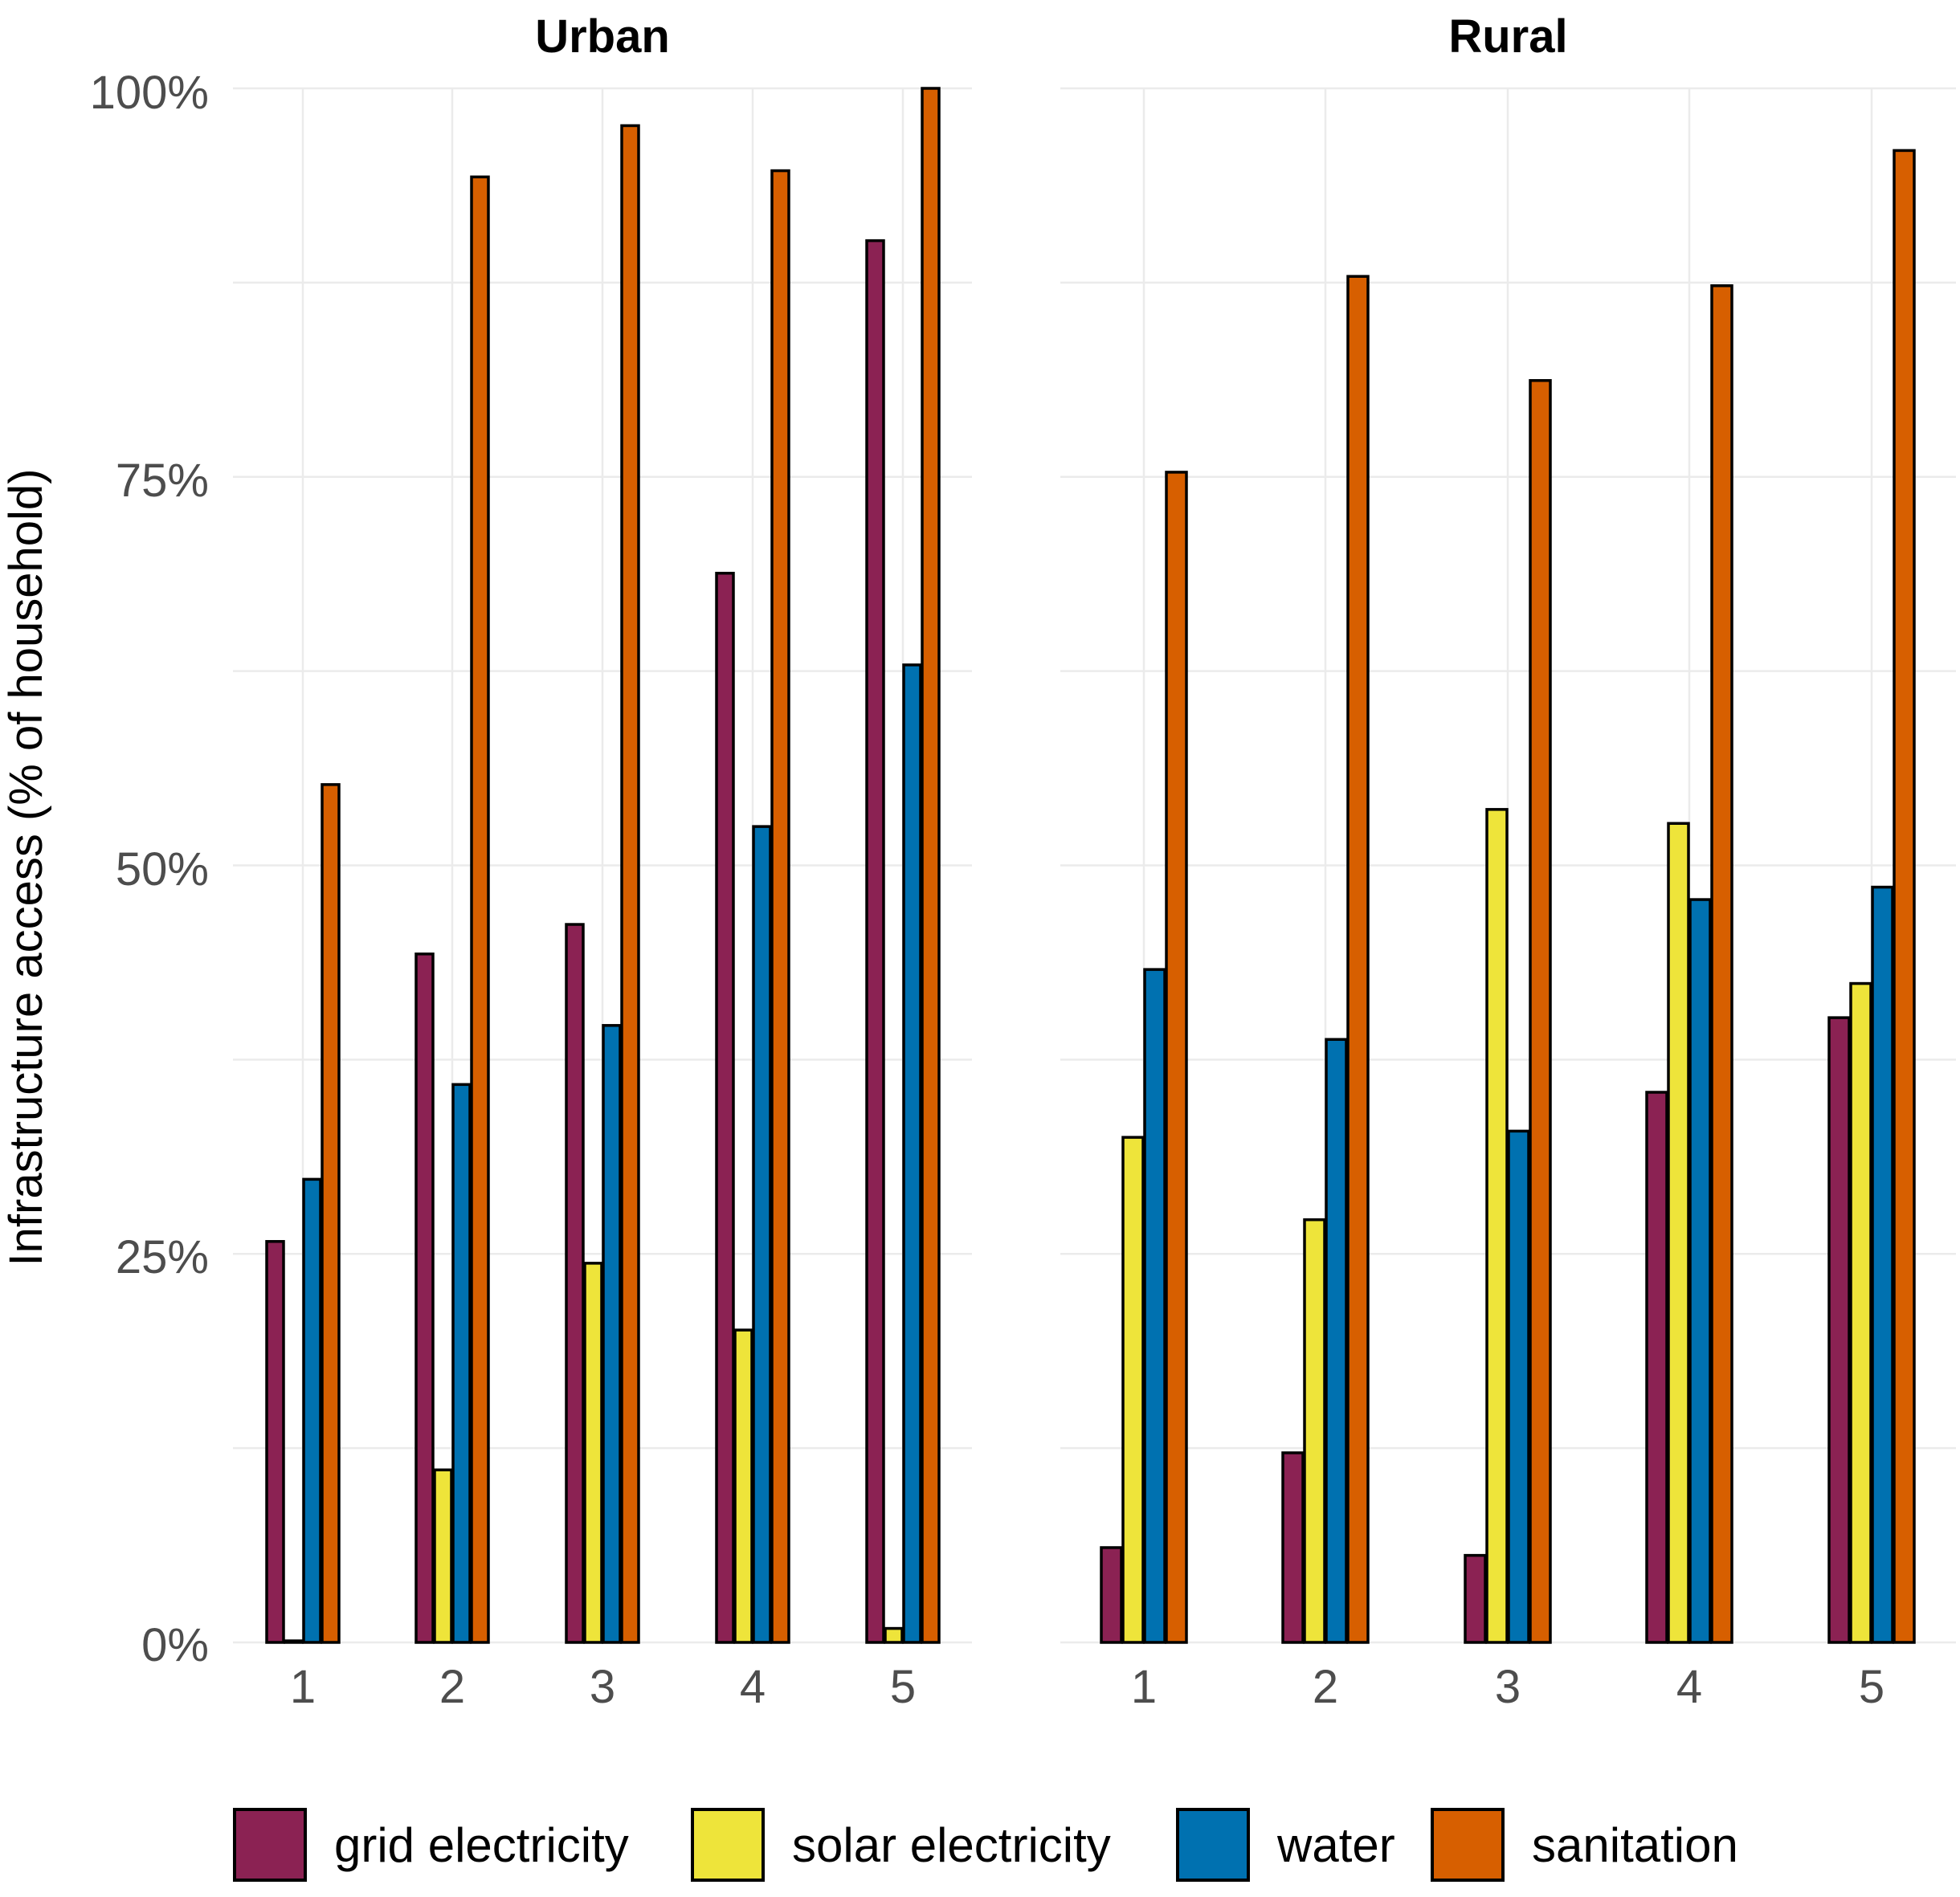  I want to click on legend-label: solar electricity, so click(951, 1845).